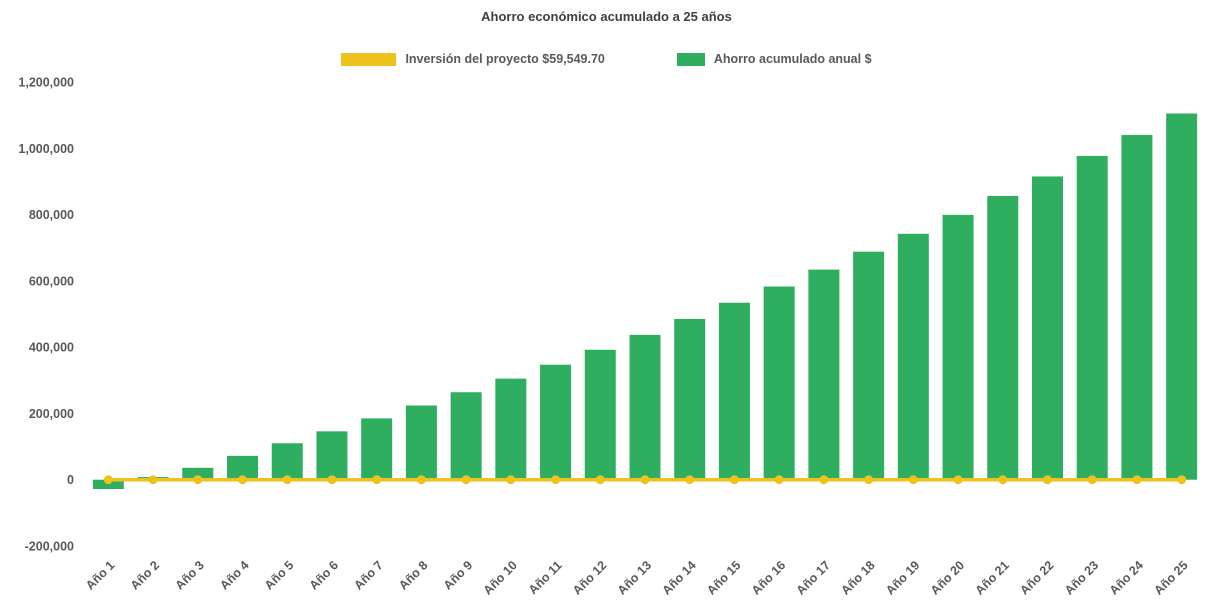 The image size is (1213, 606). I want to click on bar-año-1, so click(108, 484).